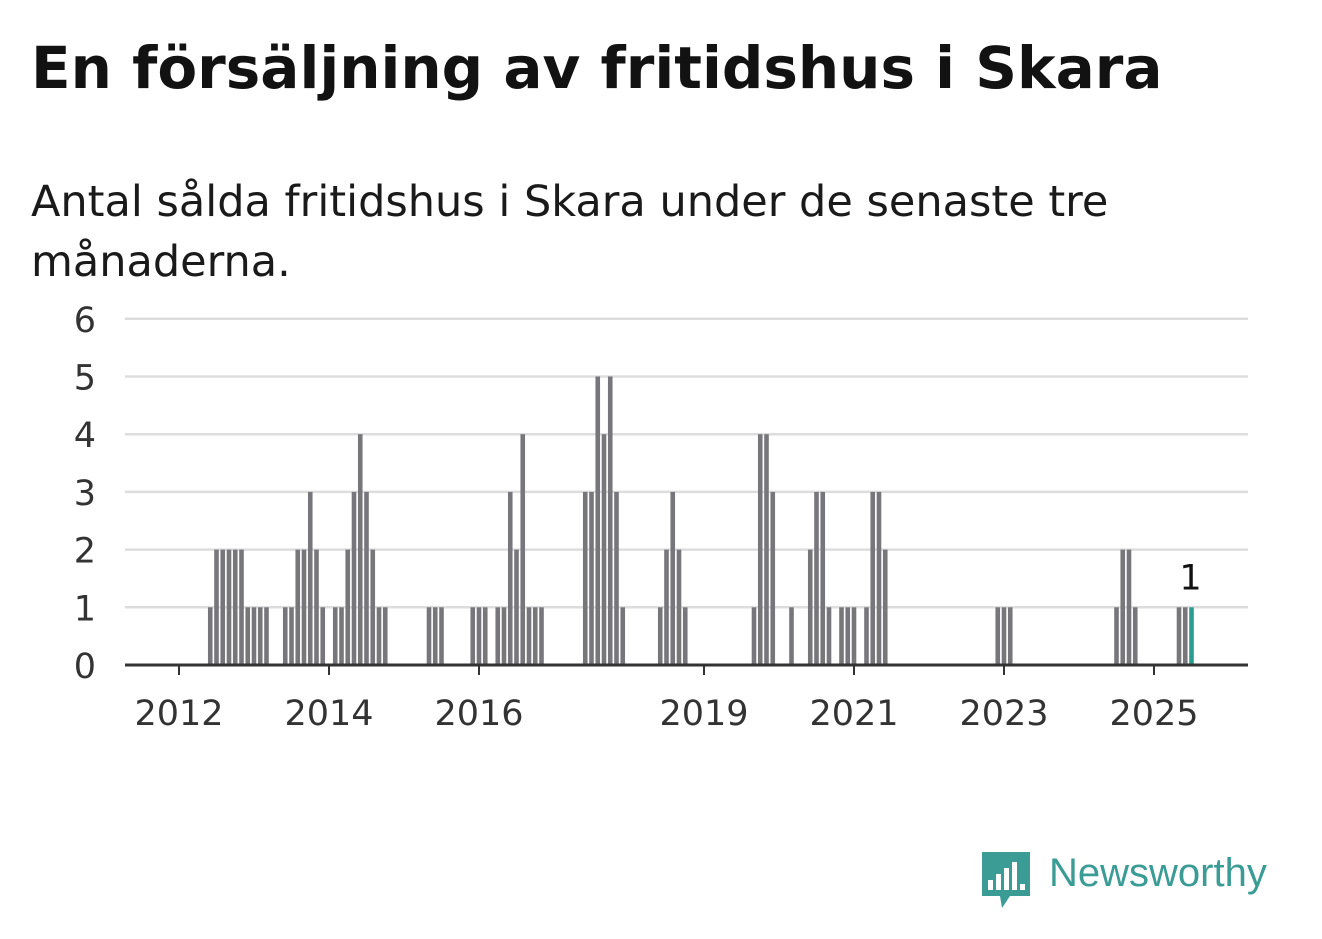 This screenshot has height=939, width=1322. Describe the element at coordinates (703, 714) in the screenshot. I see `x-tick-label: 2019` at that location.